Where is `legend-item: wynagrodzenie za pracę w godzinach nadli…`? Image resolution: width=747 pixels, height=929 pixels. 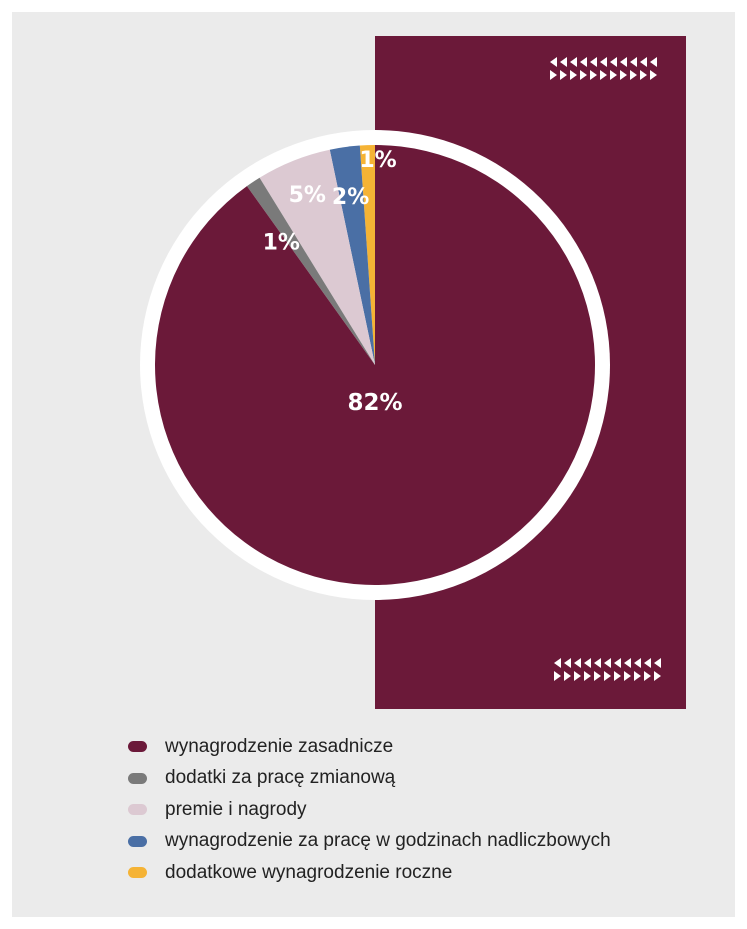
legend-item: wynagrodzenie za pracę w godzinach nadli… is located at coordinates (369, 842).